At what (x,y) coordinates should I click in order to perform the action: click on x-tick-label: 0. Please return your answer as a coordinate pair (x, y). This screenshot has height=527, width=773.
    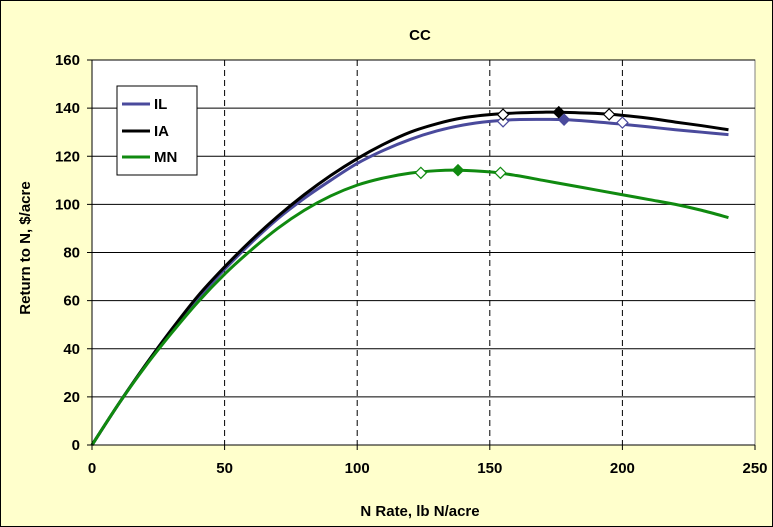
    Looking at the image, I should click on (92, 468).